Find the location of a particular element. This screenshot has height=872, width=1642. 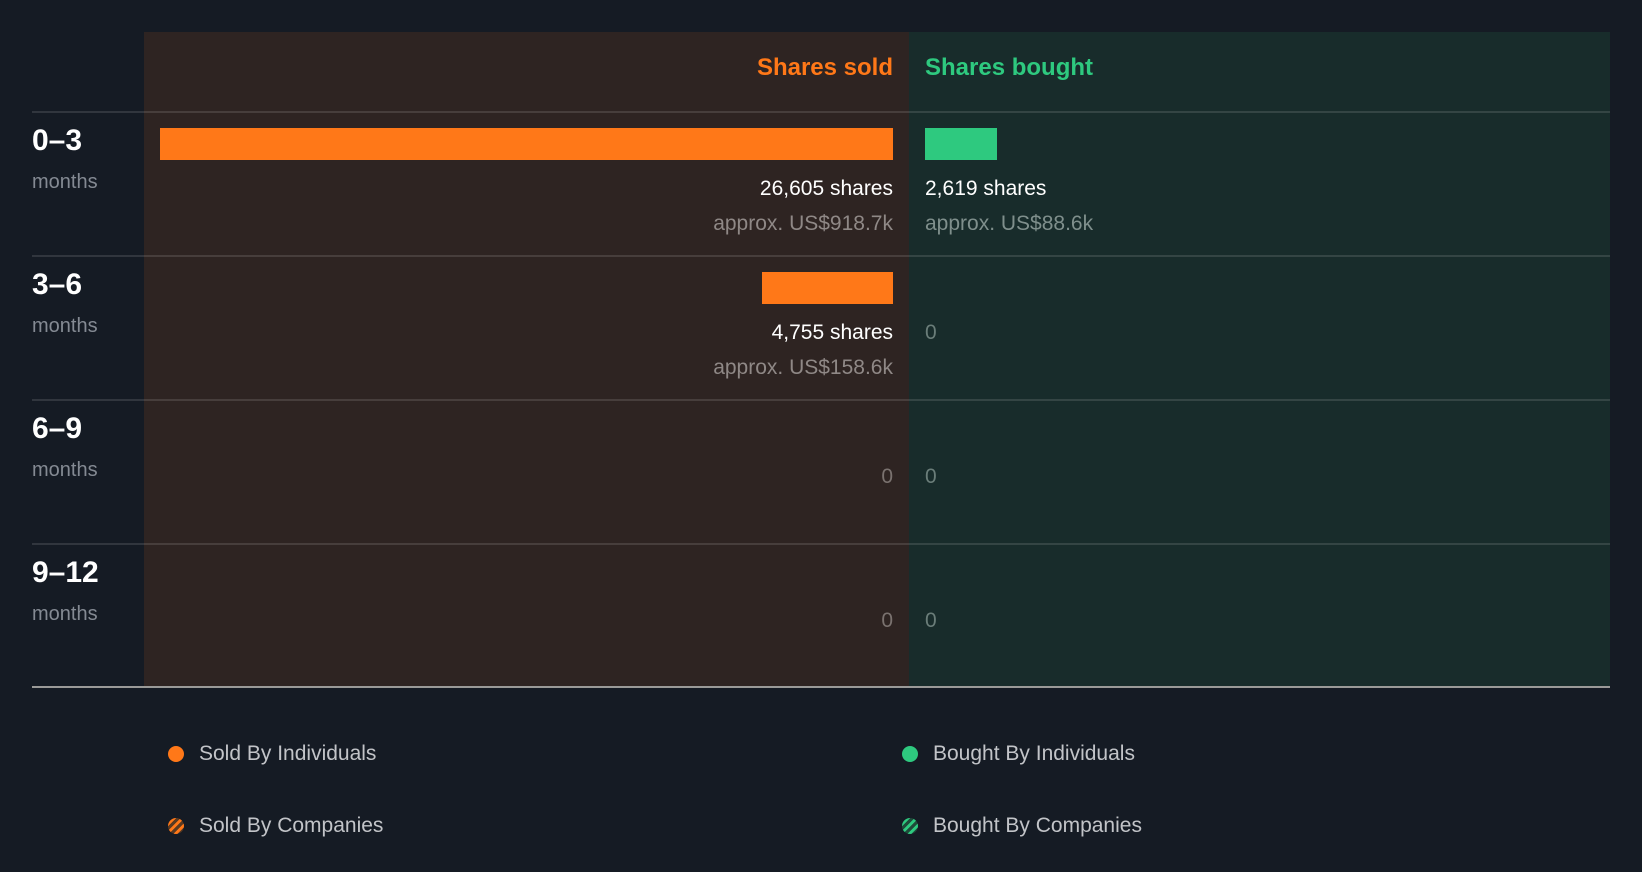

shares-sold-heading: Shares sold is located at coordinates (824, 67).